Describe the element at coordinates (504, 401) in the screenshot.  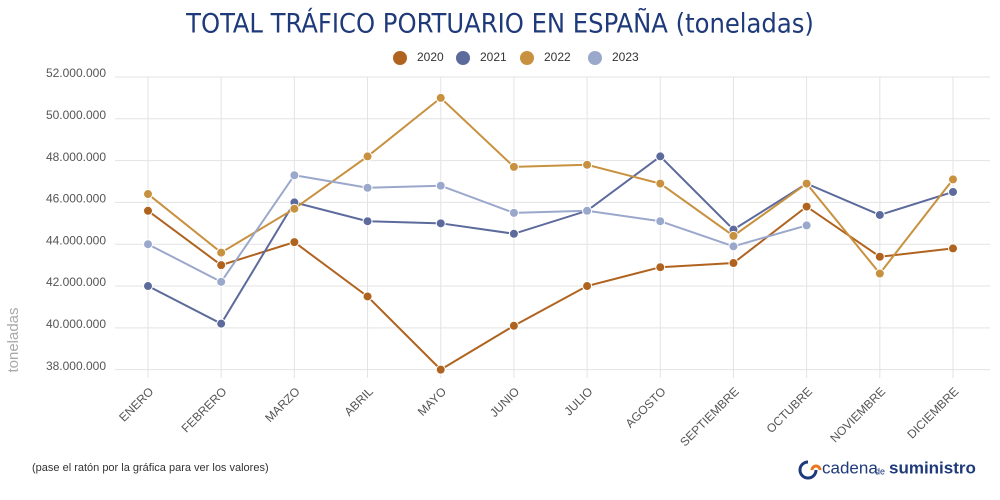
I see `x-tick-label: JUNIO` at that location.